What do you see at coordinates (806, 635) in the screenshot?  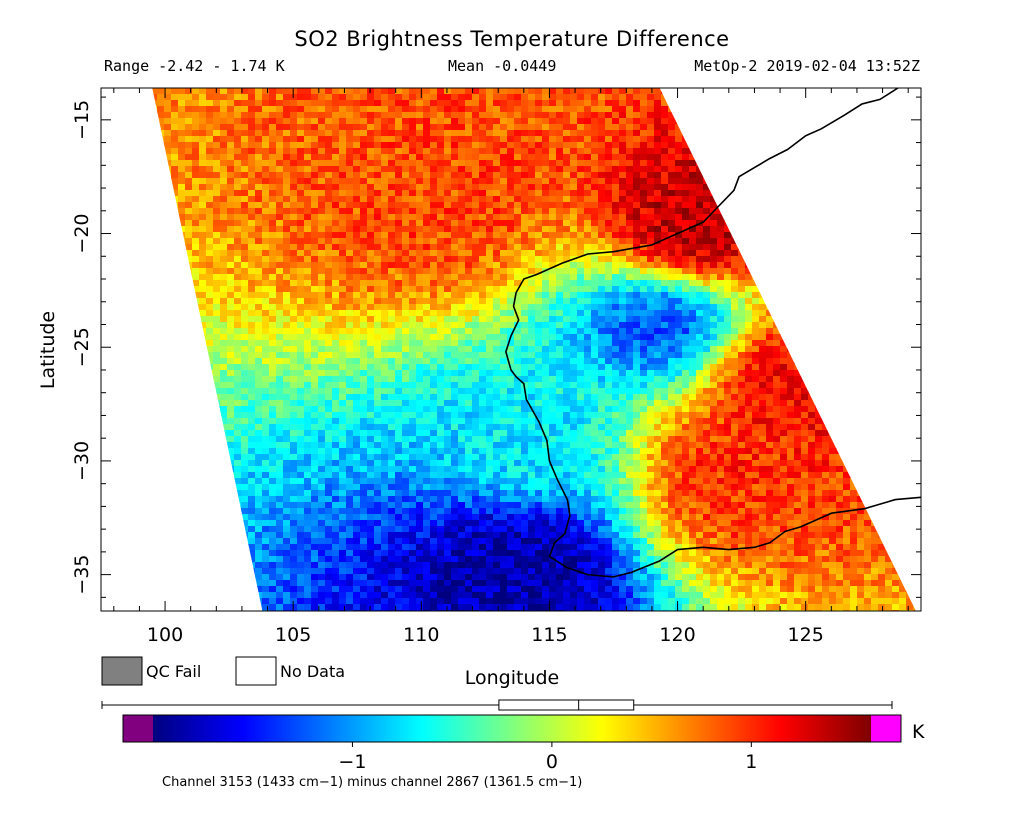 I see `x-tick-label: 125` at bounding box center [806, 635].